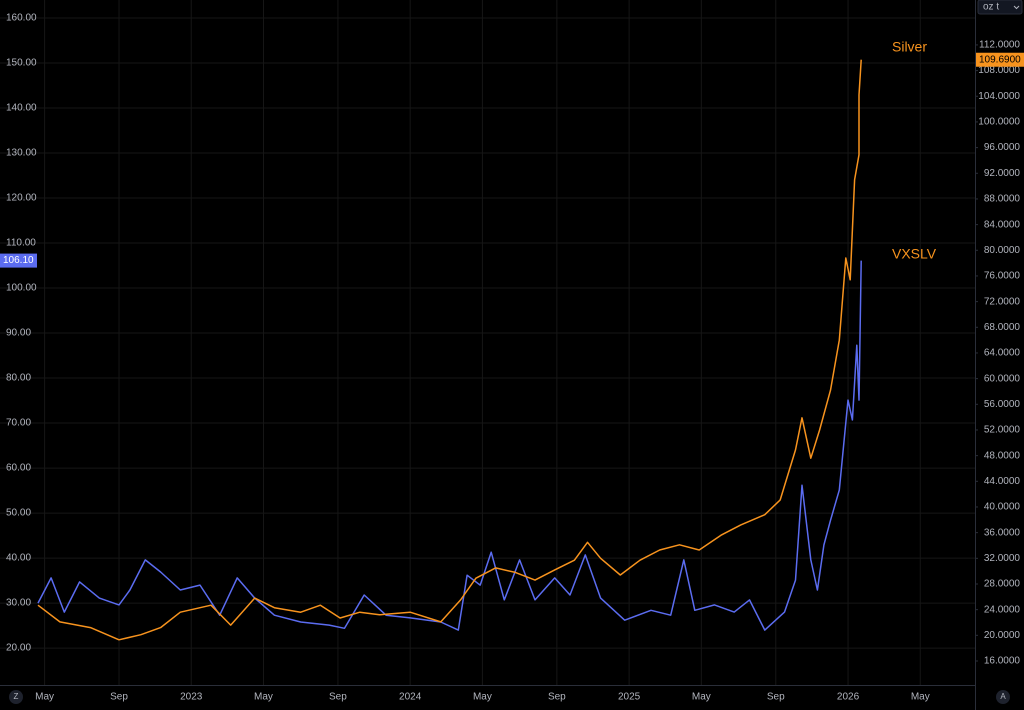  I want to click on x-tick-label: 2025, so click(629, 697).